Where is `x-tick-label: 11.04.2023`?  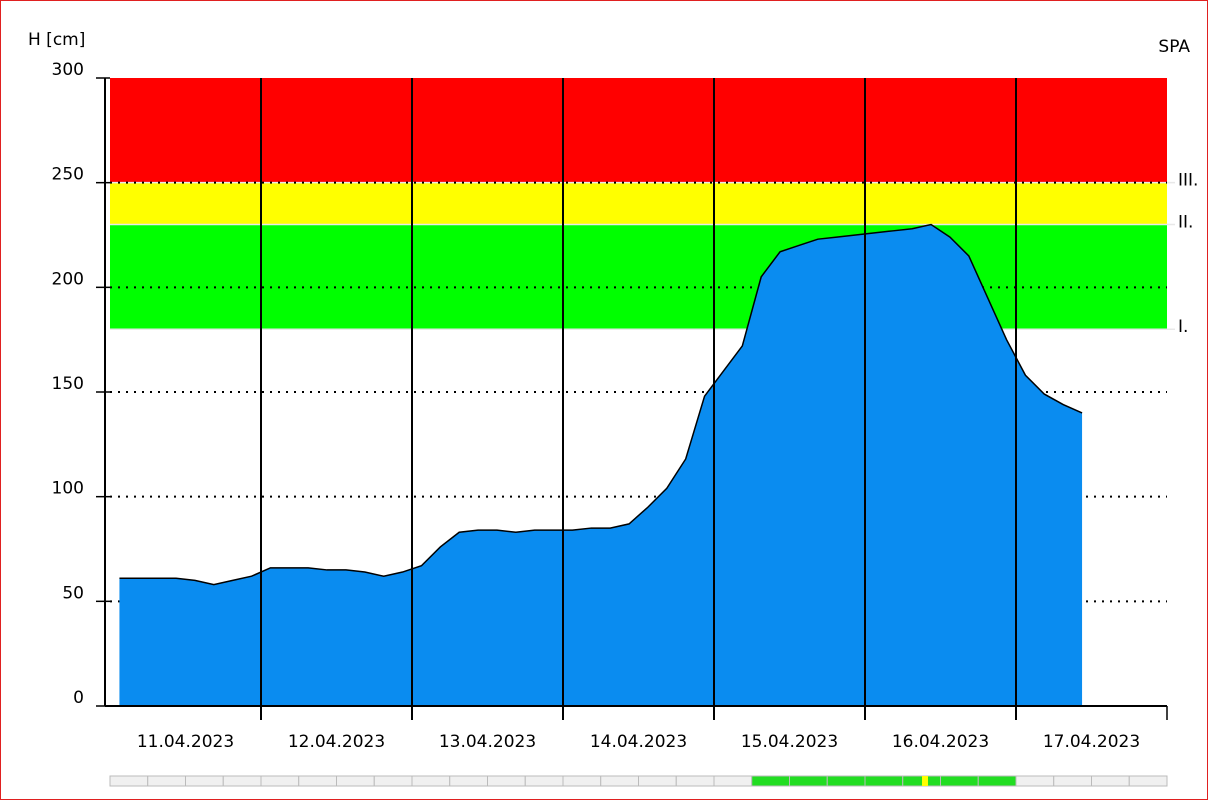
x-tick-label: 11.04.2023 is located at coordinates (185, 742).